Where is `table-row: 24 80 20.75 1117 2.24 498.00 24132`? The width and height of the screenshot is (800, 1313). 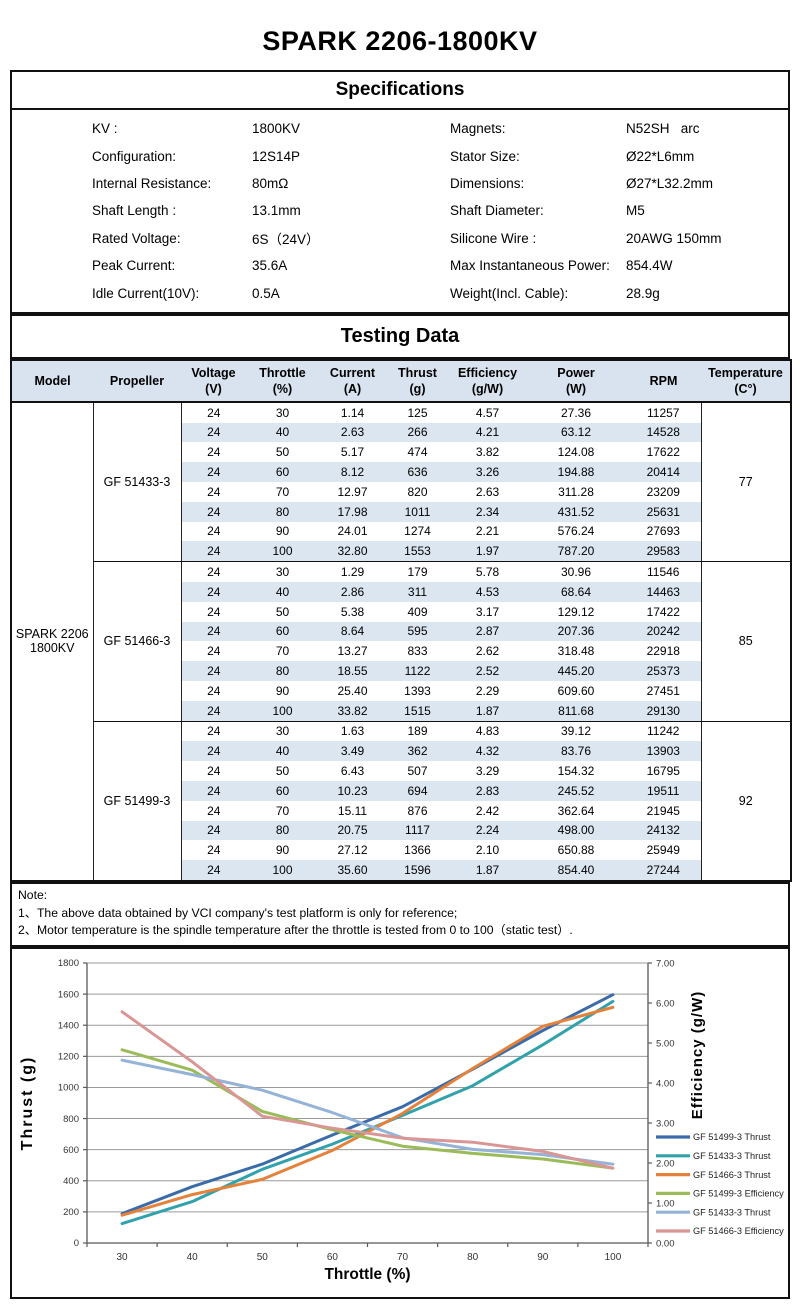 table-row: 24 80 20.75 1117 2.24 498.00 24132 is located at coordinates (401, 830).